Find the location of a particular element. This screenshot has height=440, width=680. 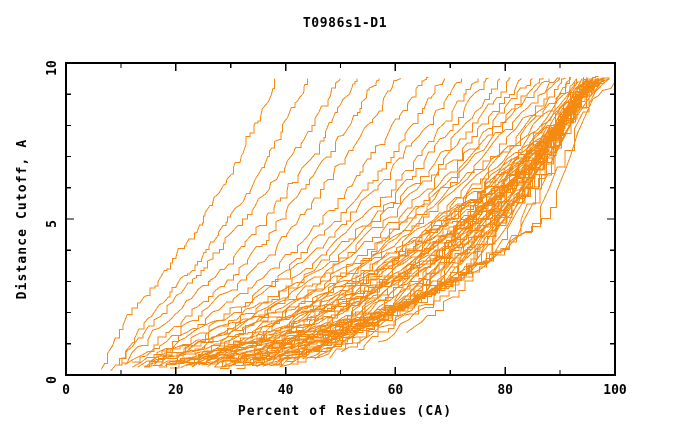

x-tick-label: 100 is located at coordinates (615, 390).